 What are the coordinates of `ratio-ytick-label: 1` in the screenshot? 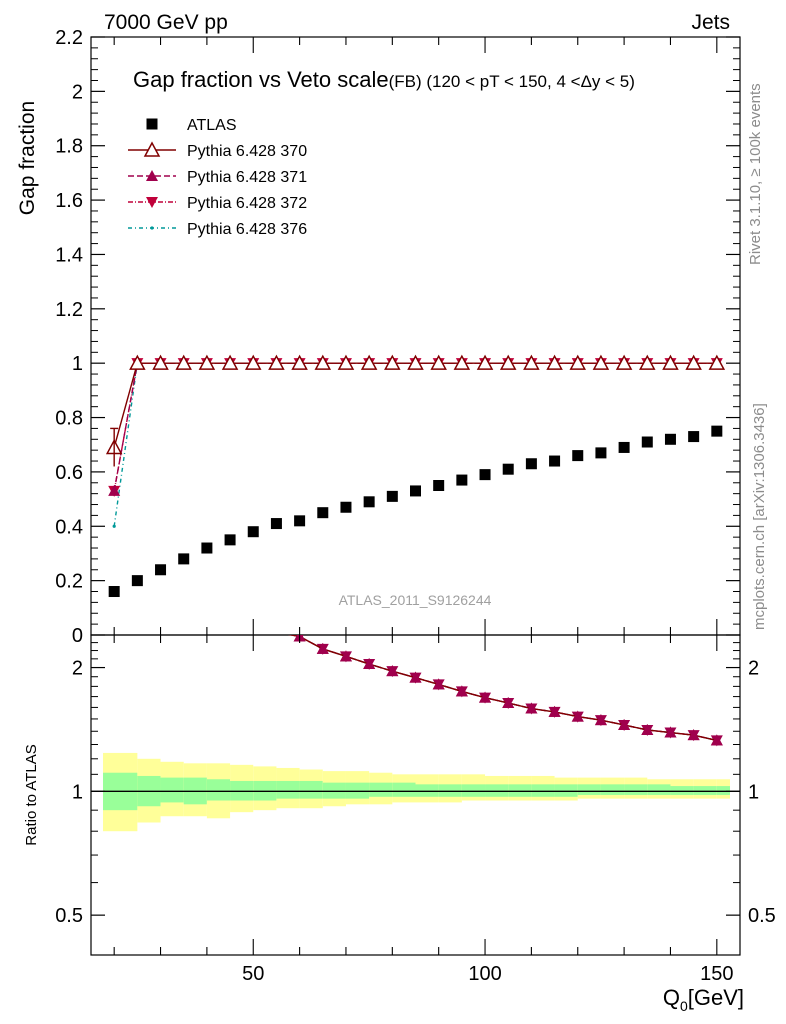 It's located at (77, 792).